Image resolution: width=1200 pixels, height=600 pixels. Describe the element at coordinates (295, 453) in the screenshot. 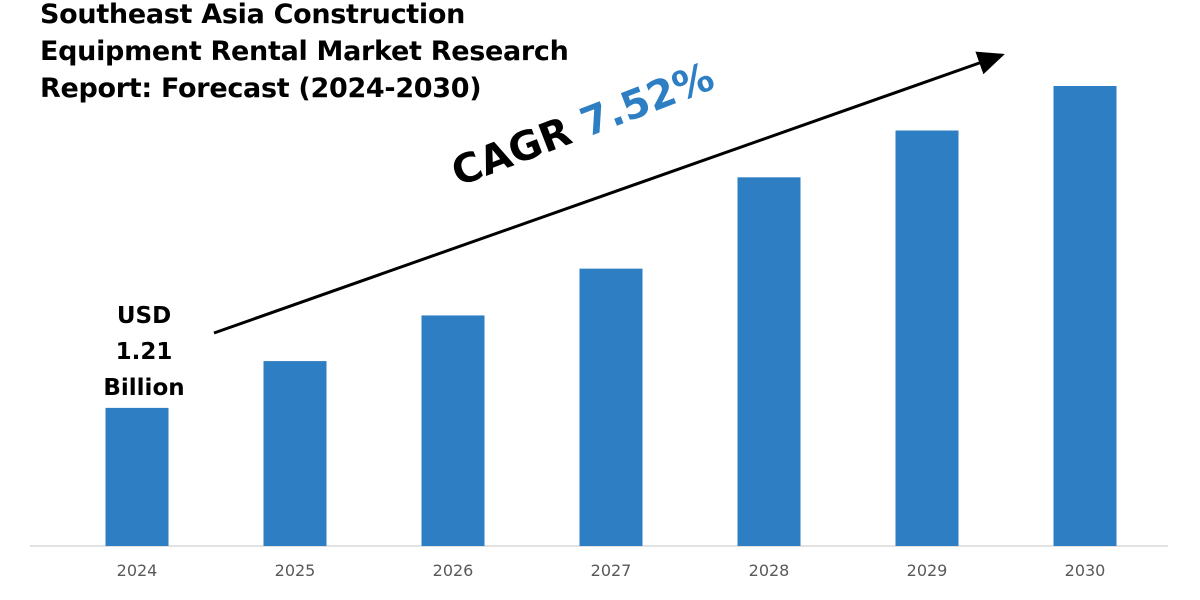

I see `bar-2025` at that location.